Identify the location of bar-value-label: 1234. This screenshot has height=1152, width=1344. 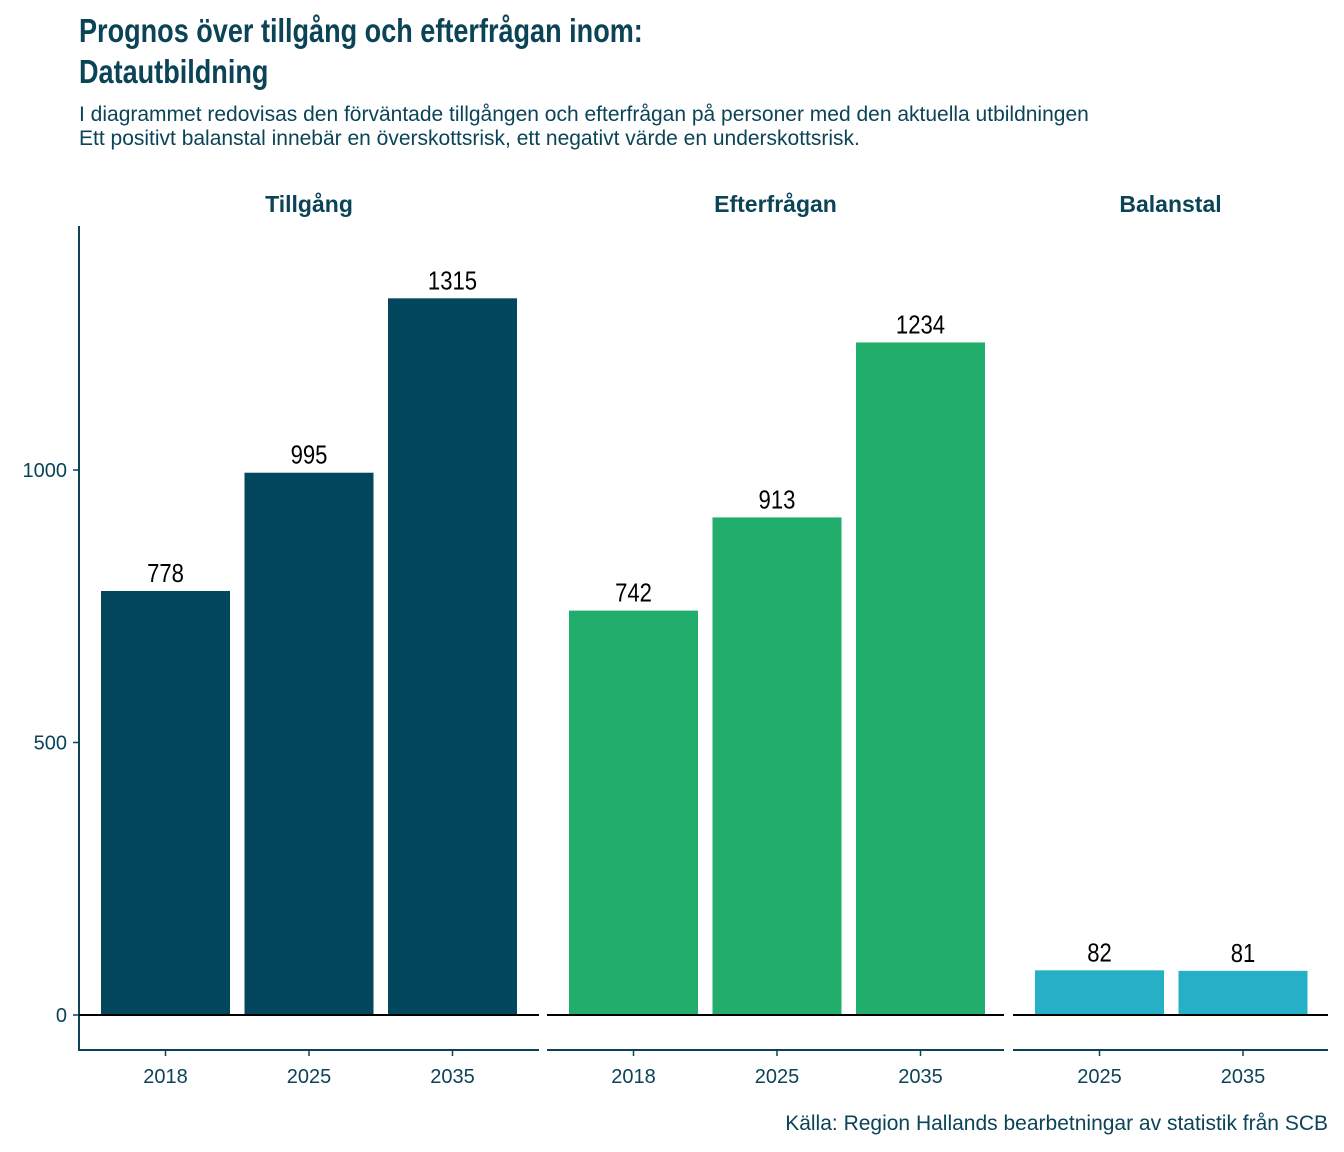
(920, 325).